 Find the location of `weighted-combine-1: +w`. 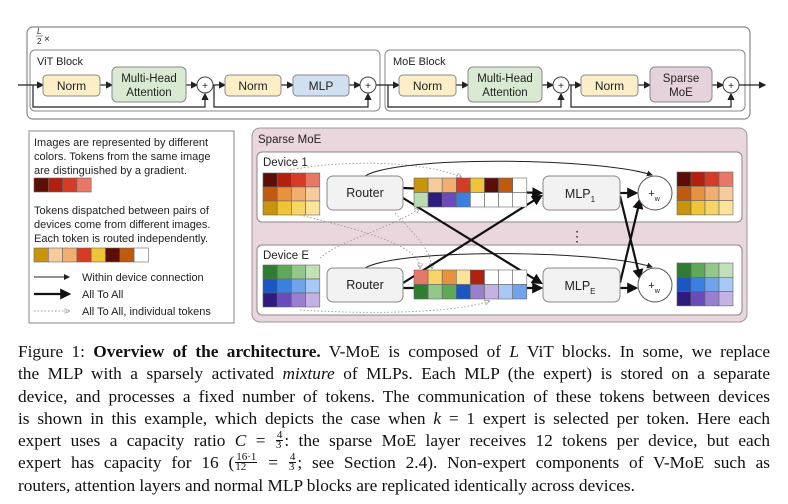

weighted-combine-1: +w is located at coordinates (655, 193).